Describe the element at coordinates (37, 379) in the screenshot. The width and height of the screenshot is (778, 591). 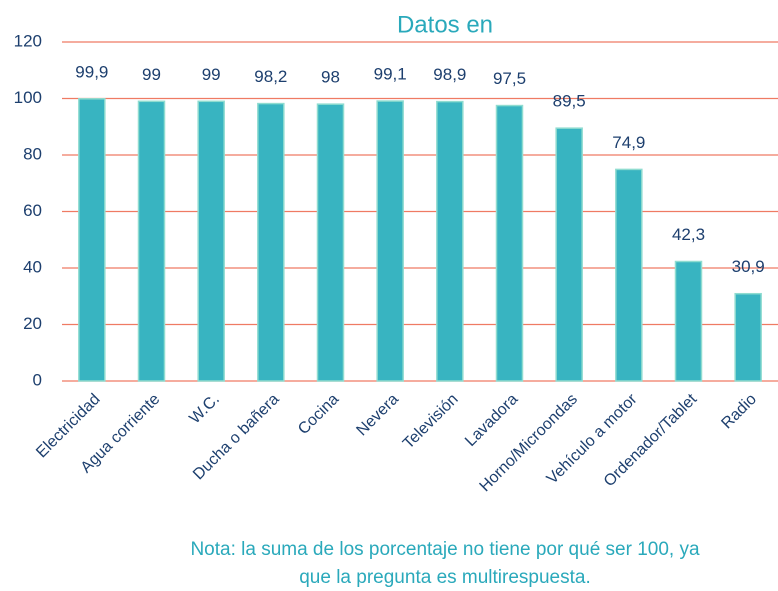
I see `y-tick-label: 0` at that location.